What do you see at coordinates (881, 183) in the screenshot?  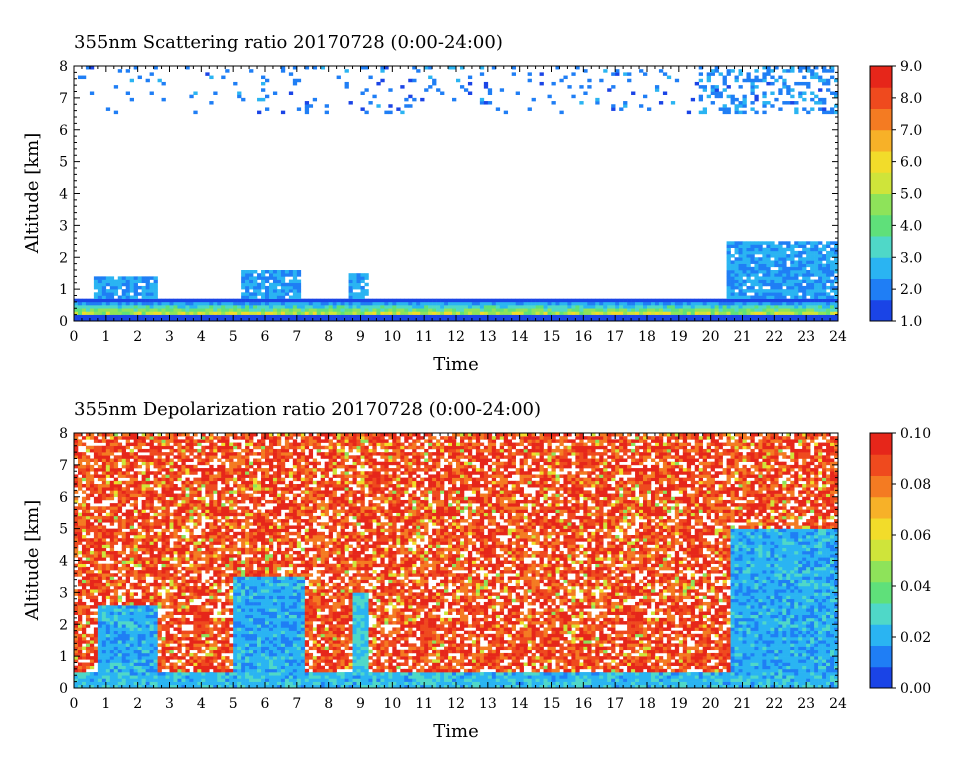 I see `colorbar-segment` at bounding box center [881, 183].